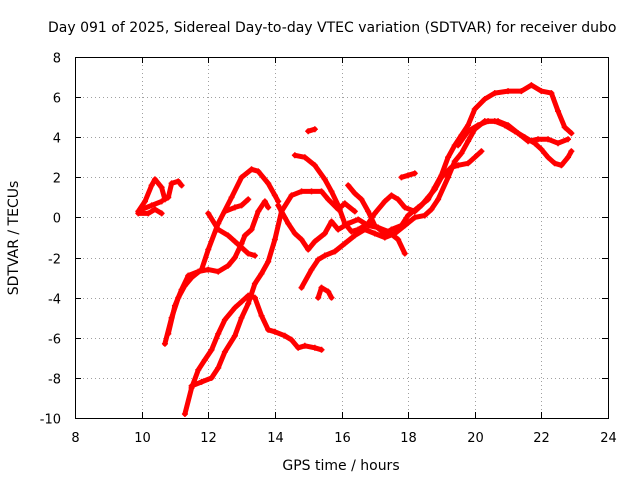  I want to click on series-track-i, so click(236, 205).